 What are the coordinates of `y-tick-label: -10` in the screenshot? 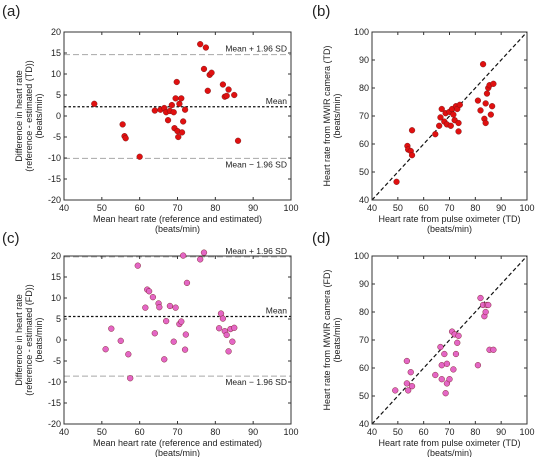 It's located at (54, 158).